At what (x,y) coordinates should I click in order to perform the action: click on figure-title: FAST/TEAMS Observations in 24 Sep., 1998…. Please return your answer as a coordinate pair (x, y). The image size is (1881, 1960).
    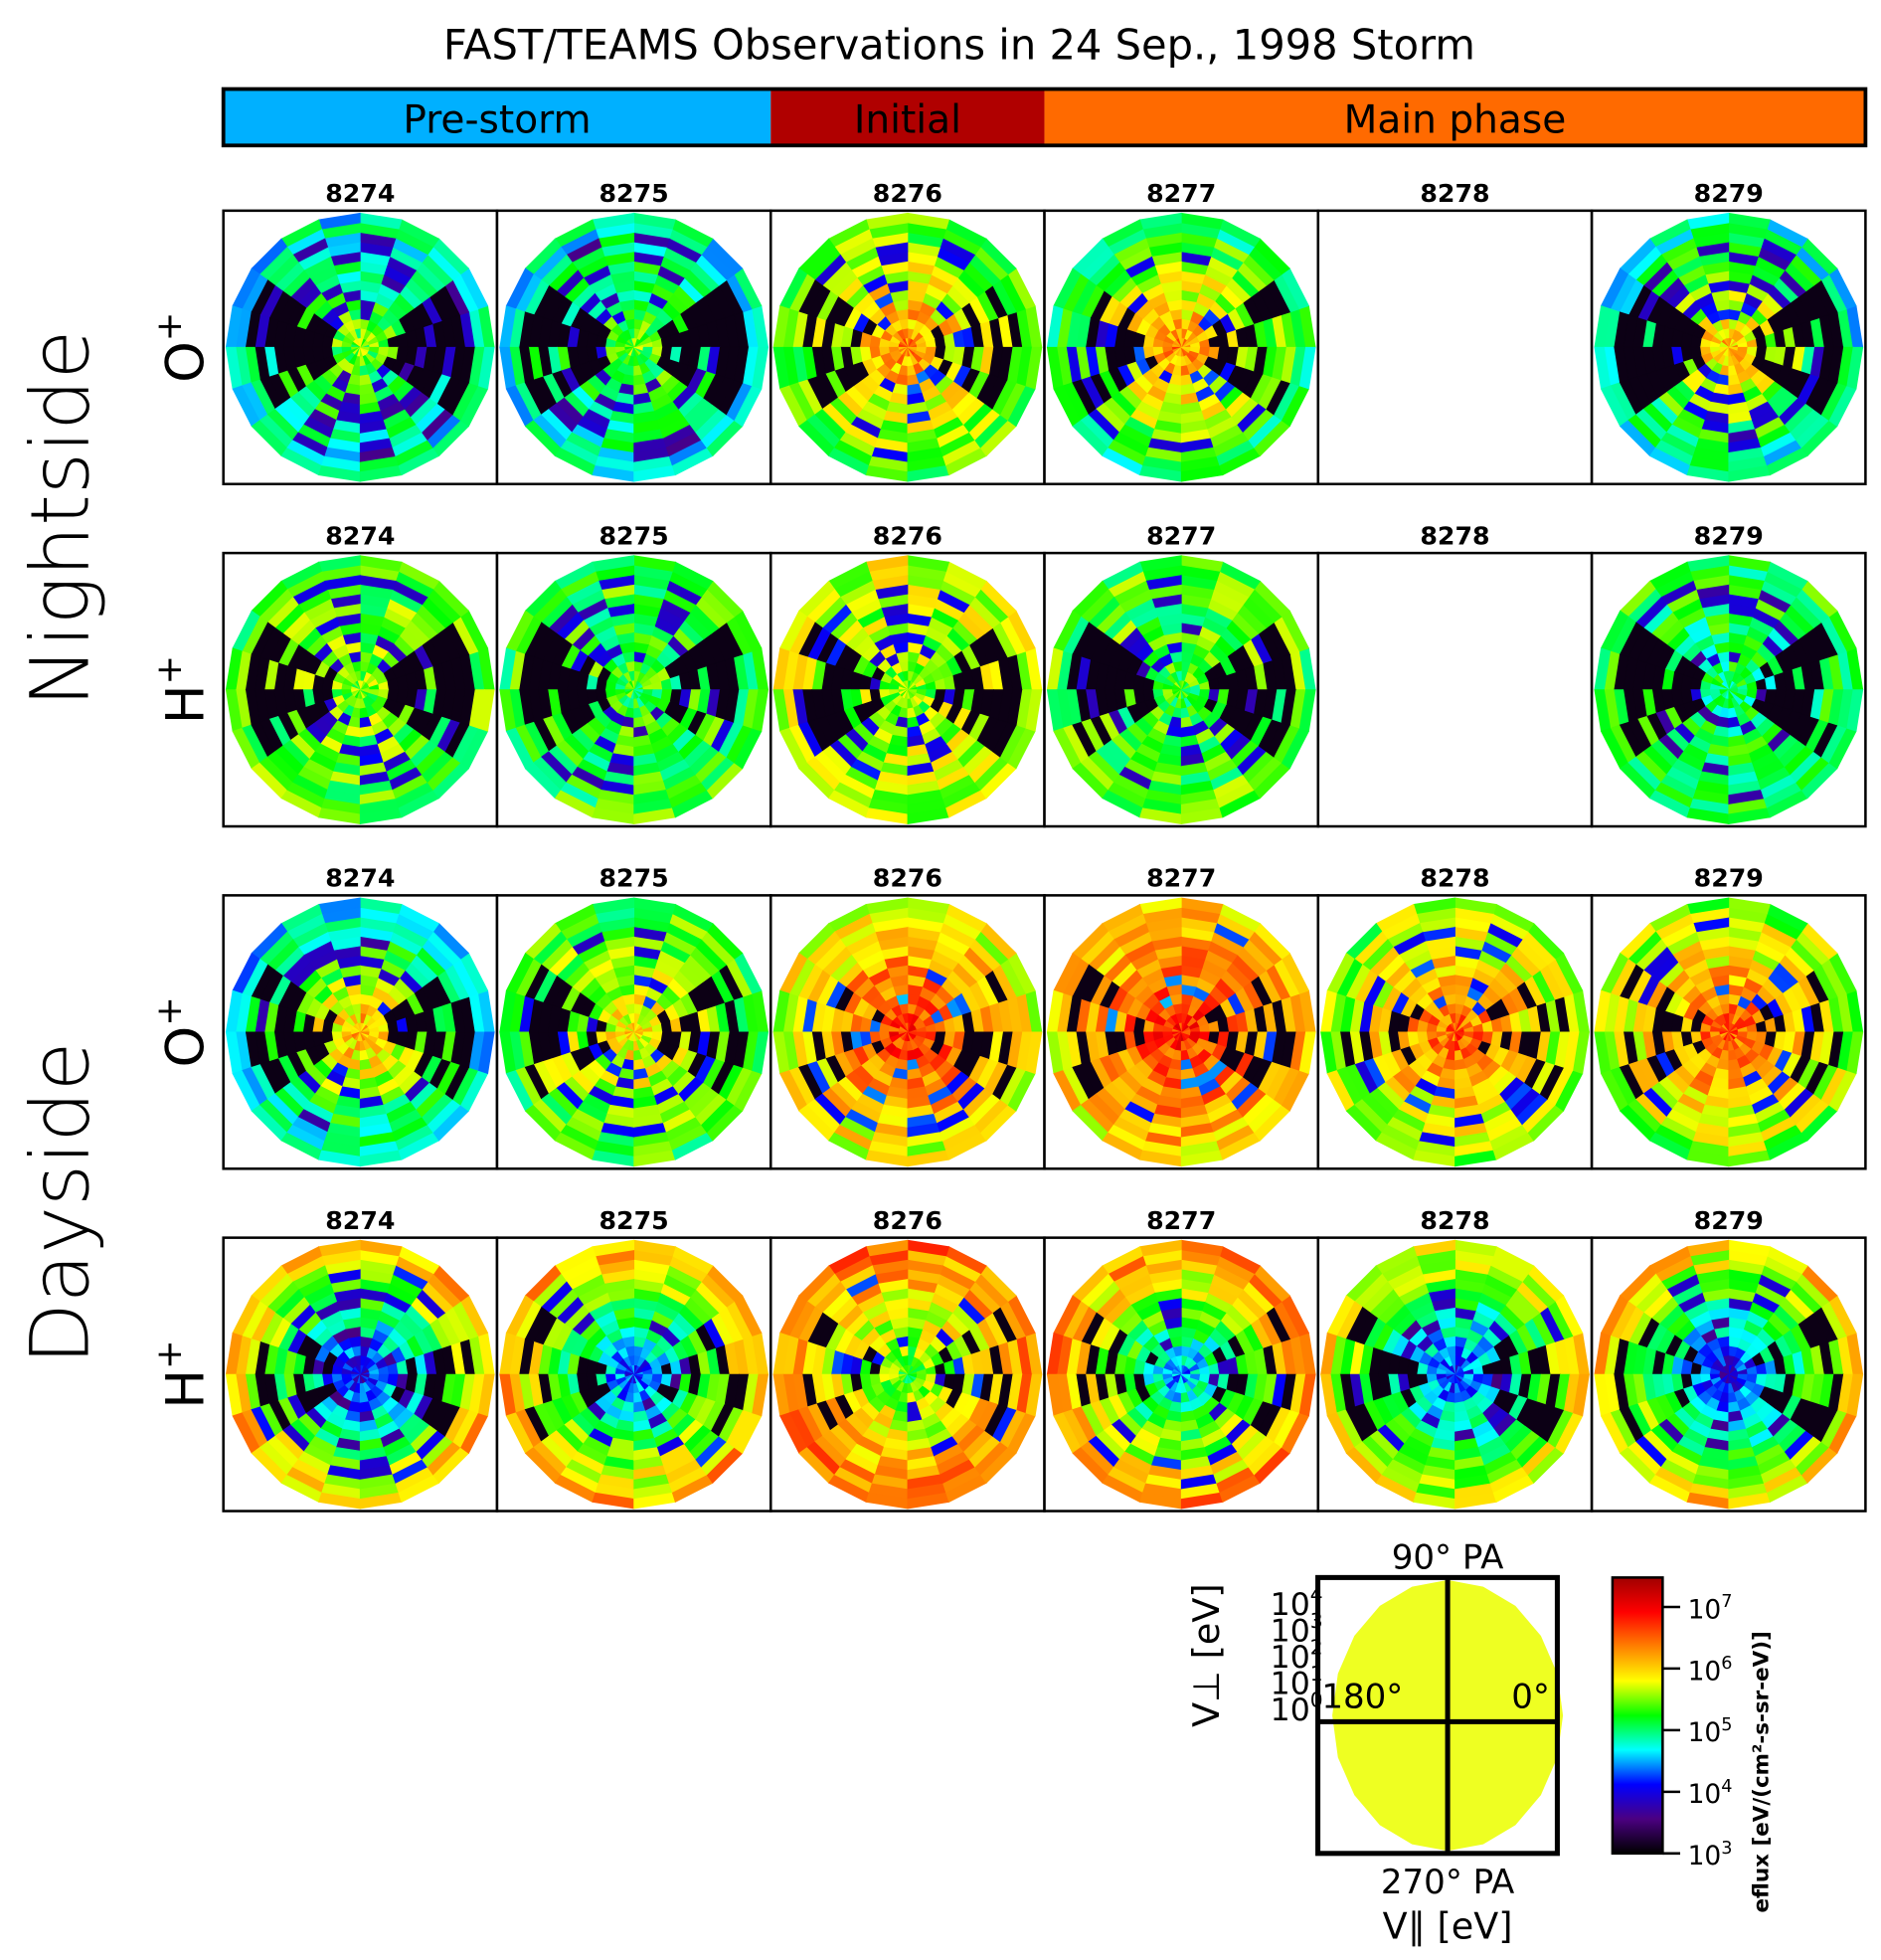
    Looking at the image, I should click on (959, 44).